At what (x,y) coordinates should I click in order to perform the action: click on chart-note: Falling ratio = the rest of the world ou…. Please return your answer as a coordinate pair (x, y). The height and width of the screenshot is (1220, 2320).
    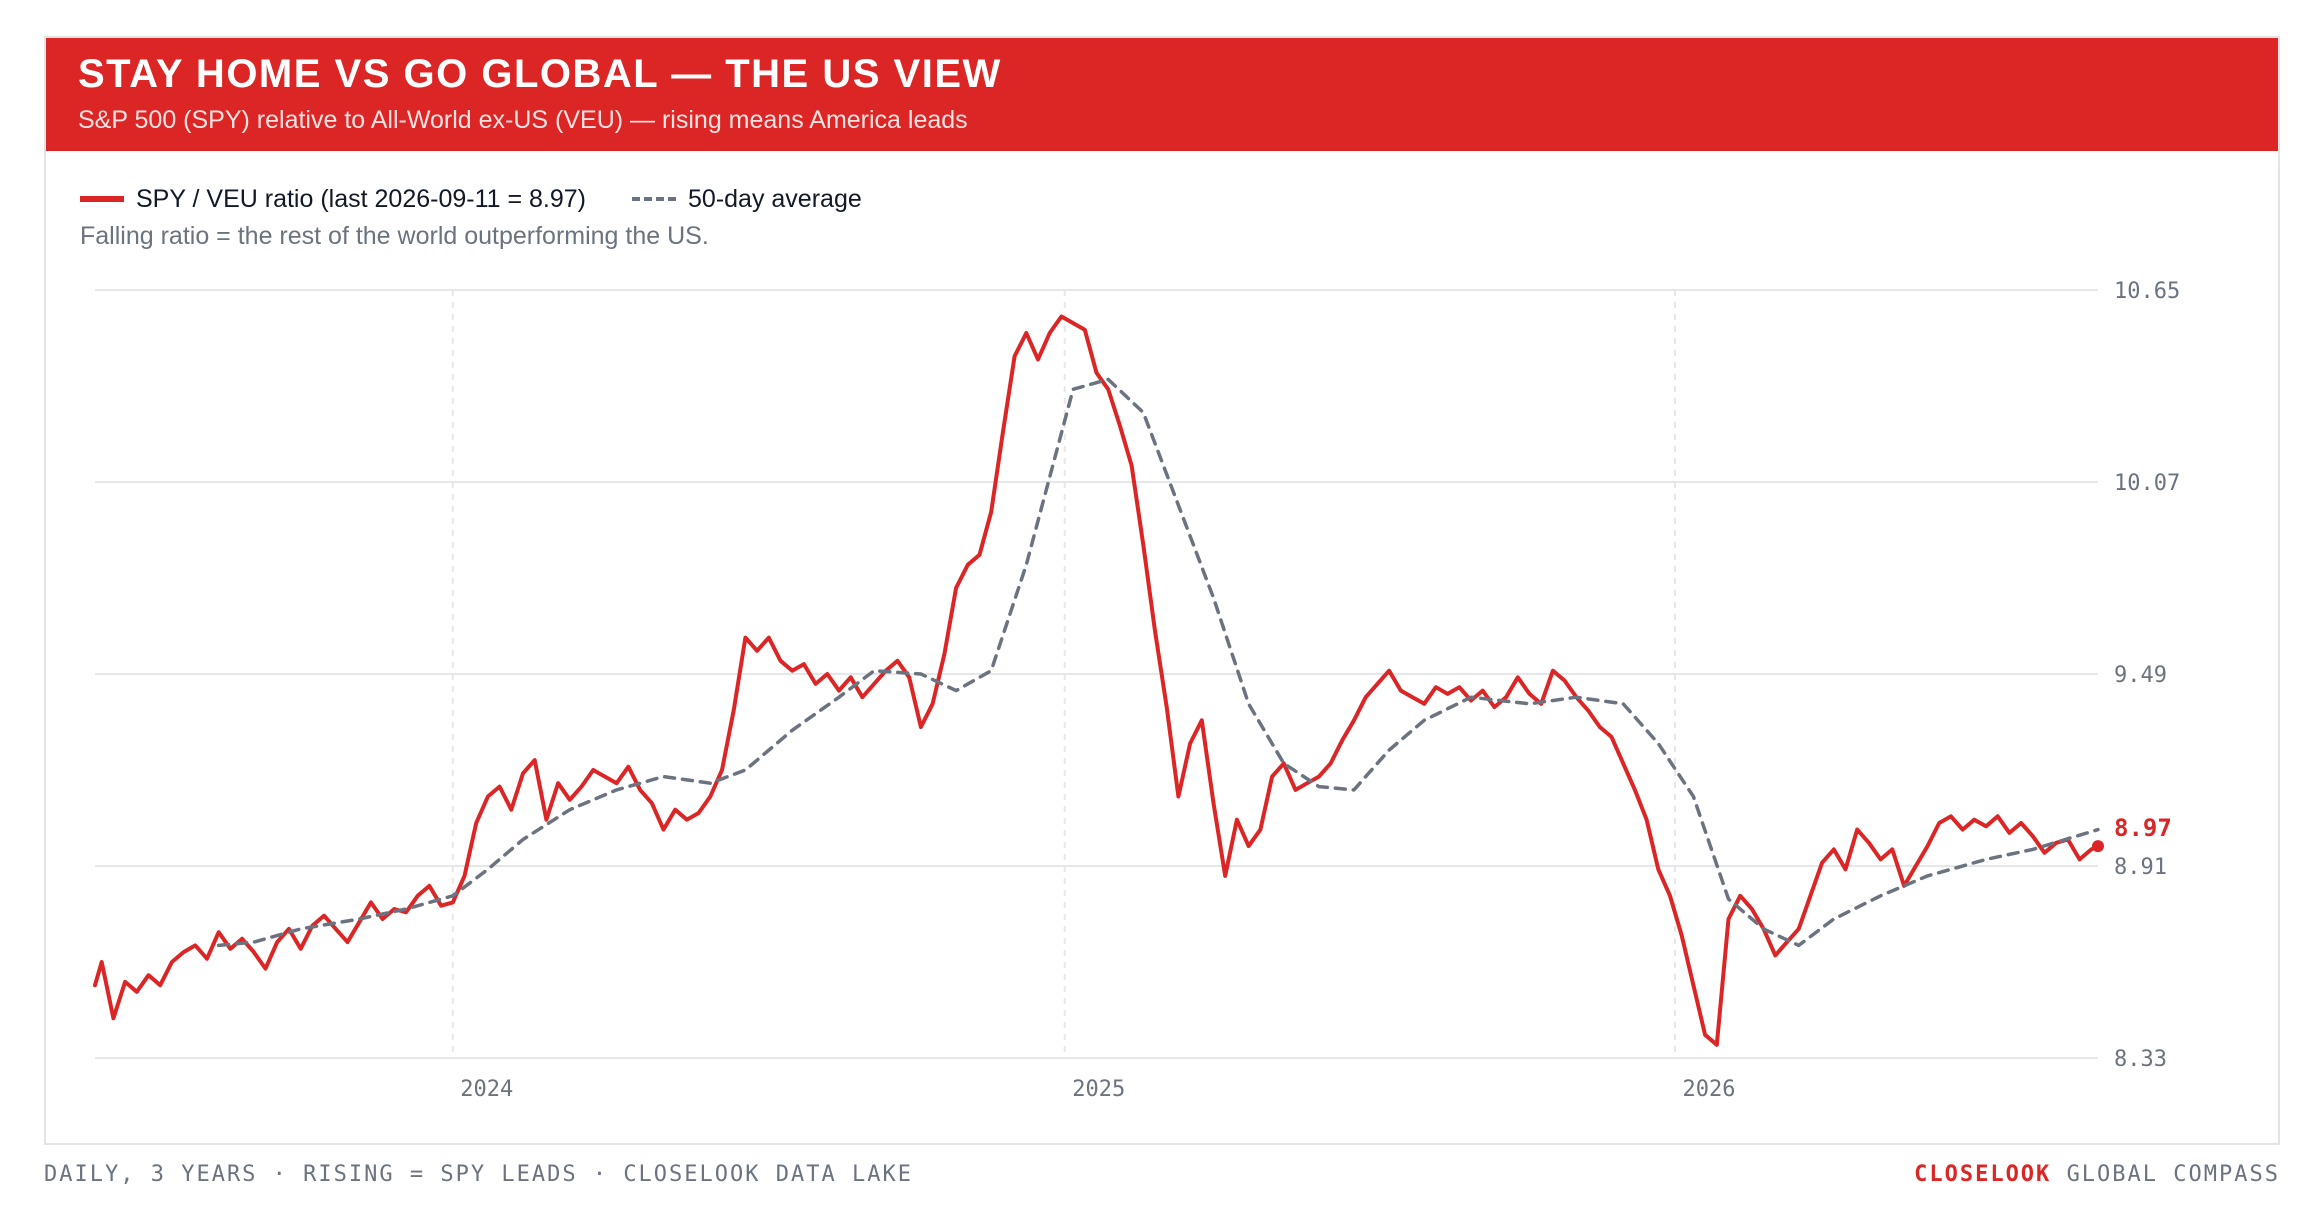
    Looking at the image, I should click on (394, 236).